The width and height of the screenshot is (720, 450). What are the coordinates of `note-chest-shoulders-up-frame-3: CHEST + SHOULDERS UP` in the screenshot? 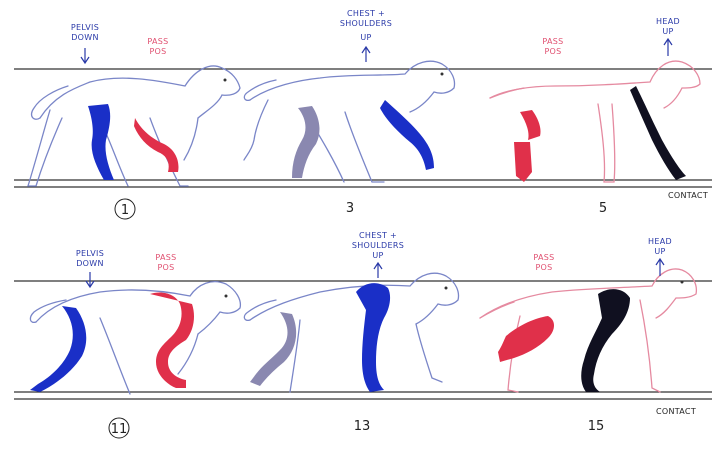 It's located at (366, 35).